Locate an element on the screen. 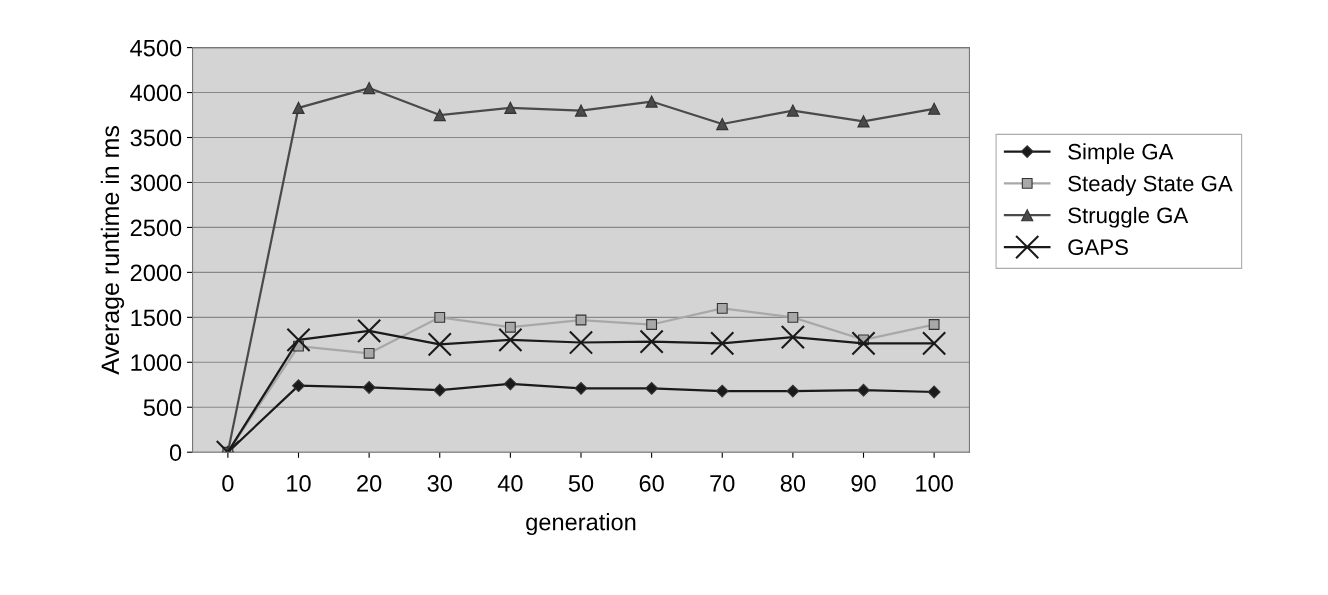 Image resolution: width=1328 pixels, height=595 pixels. x-tick-label: 90 is located at coordinates (863, 483).